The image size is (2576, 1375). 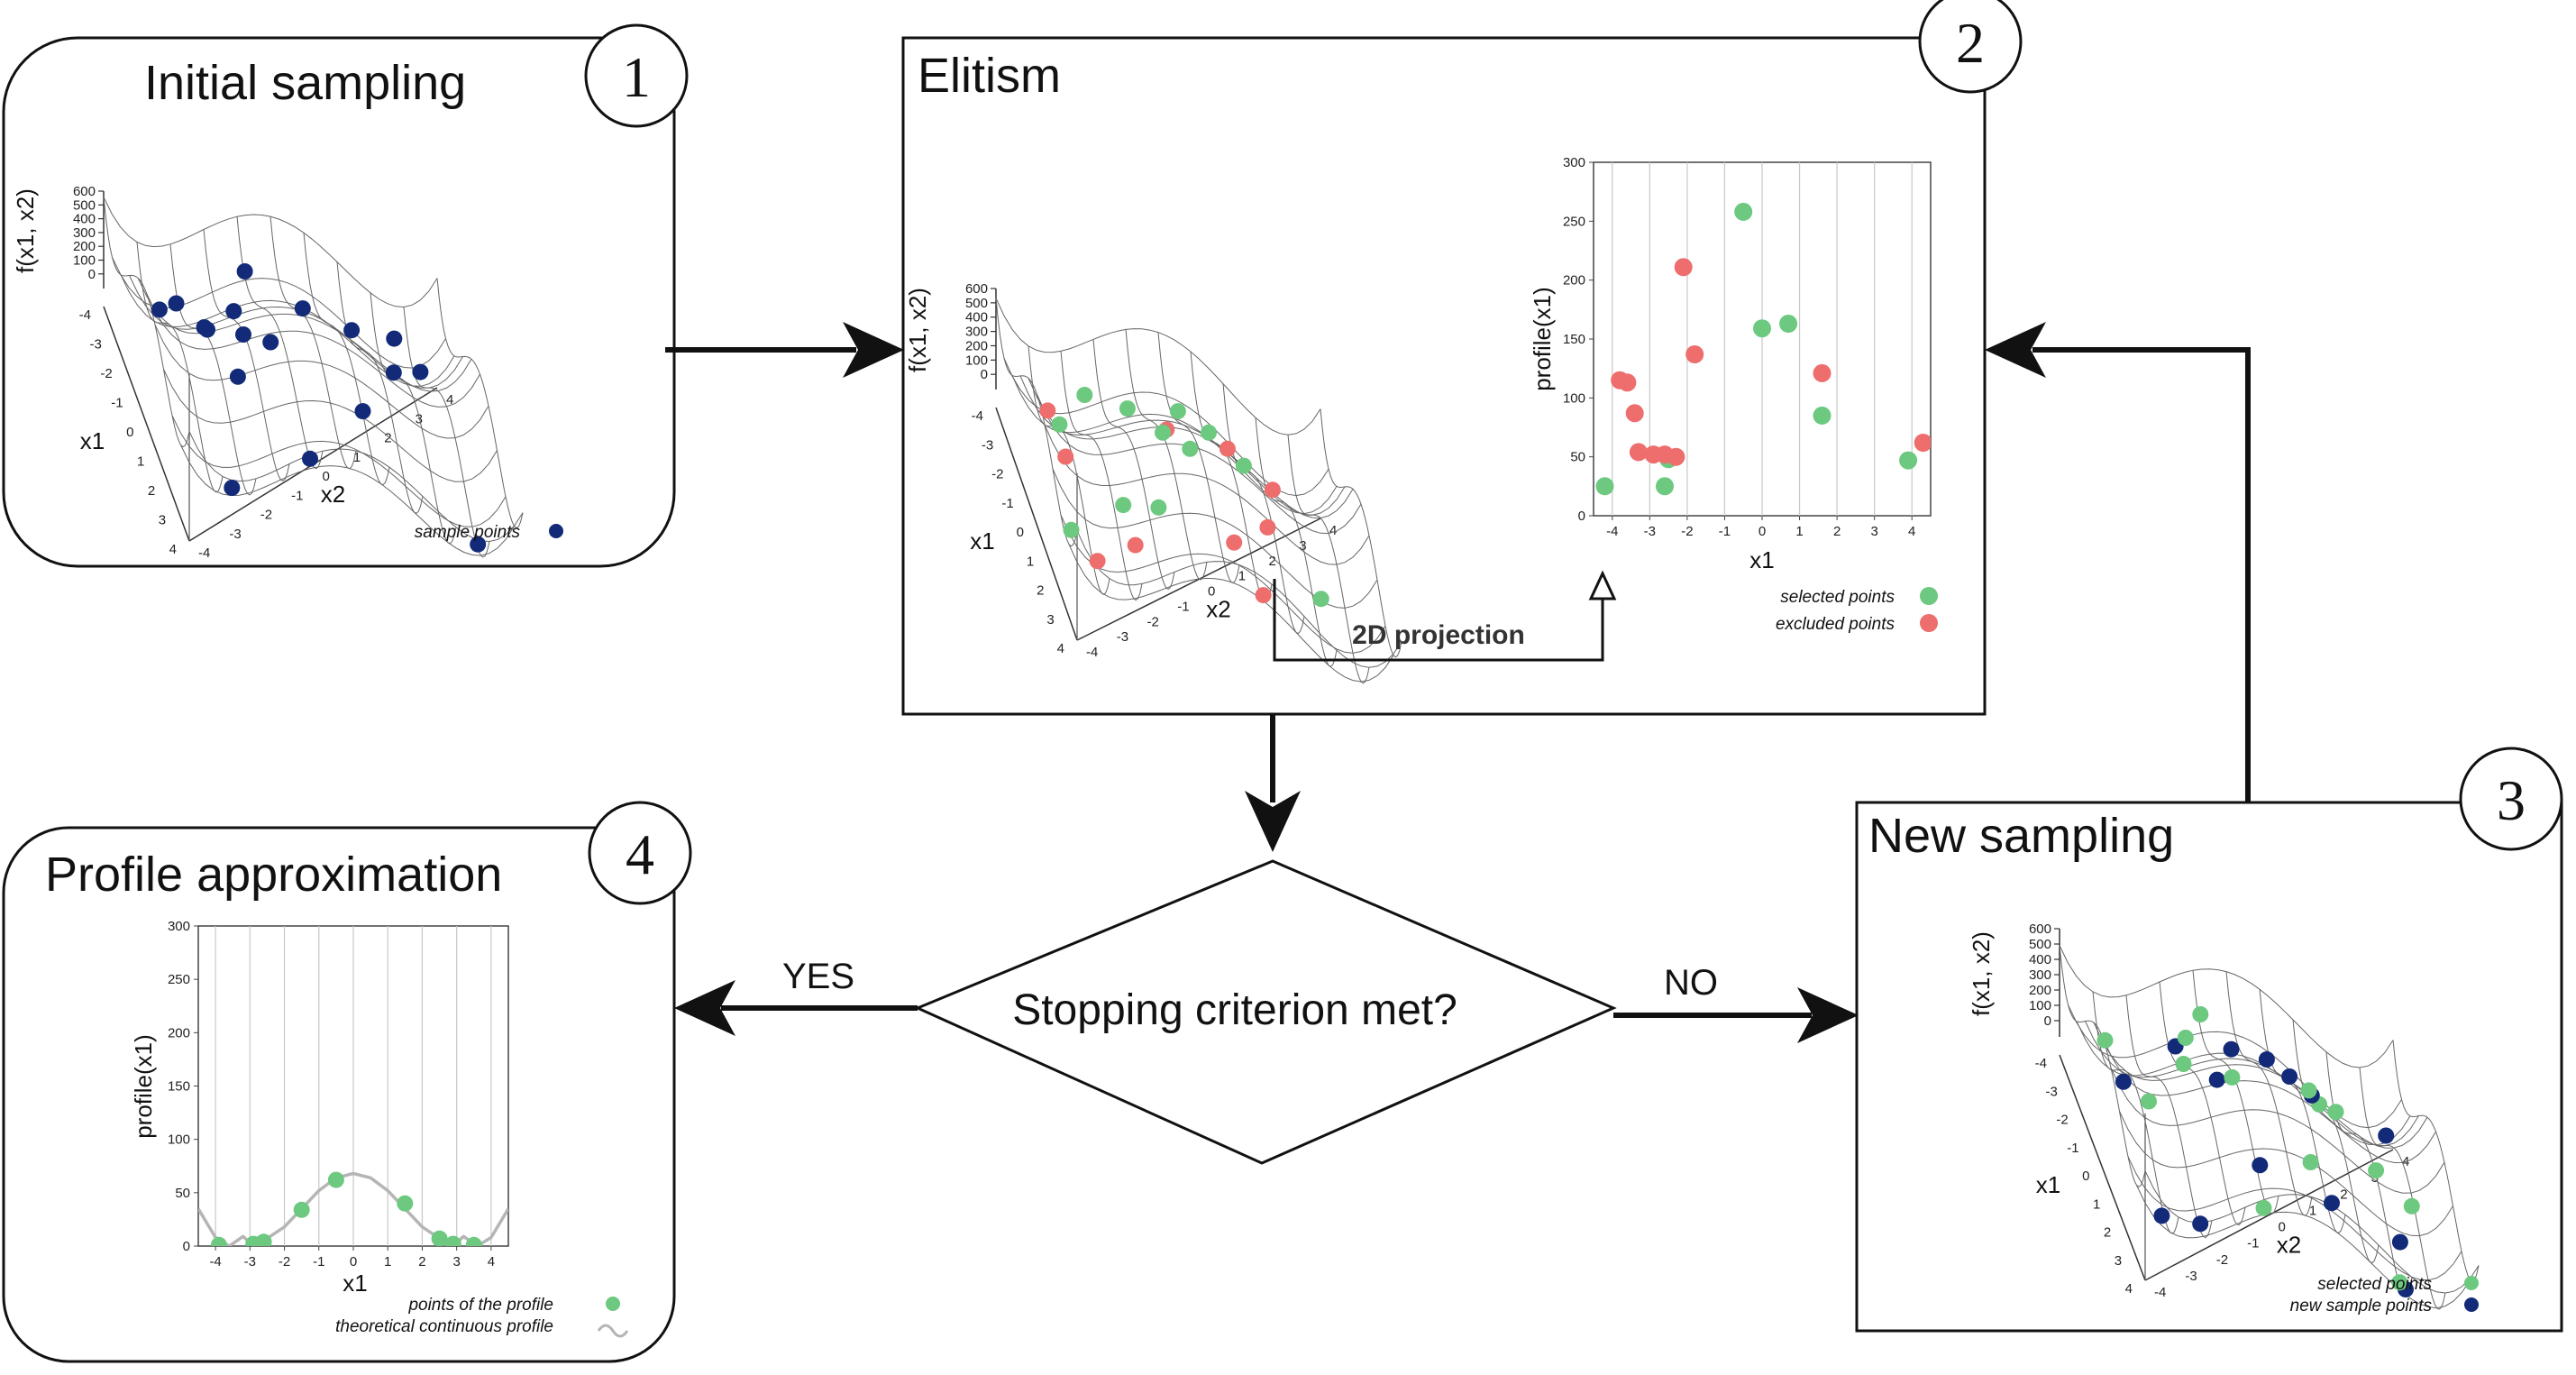 What do you see at coordinates (1725, 531) in the screenshot?
I see `x-tick-label: -1` at bounding box center [1725, 531].